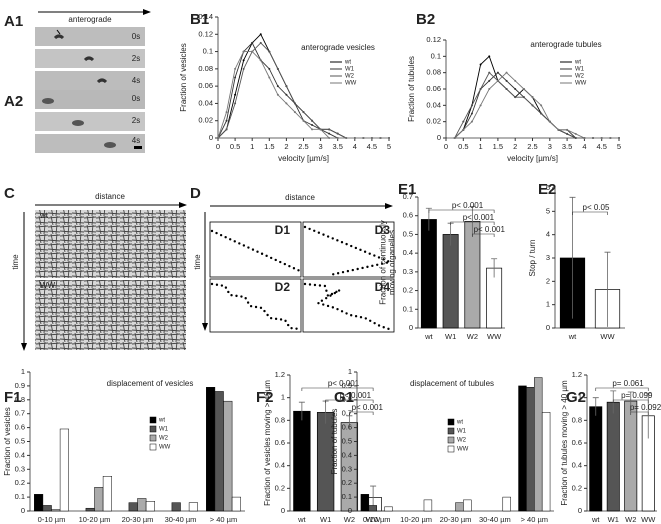 The height and width of the screenshot is (524, 661). Describe the element at coordinates (481, 146) in the screenshot. I see `x-tick-label: 1` at that location.